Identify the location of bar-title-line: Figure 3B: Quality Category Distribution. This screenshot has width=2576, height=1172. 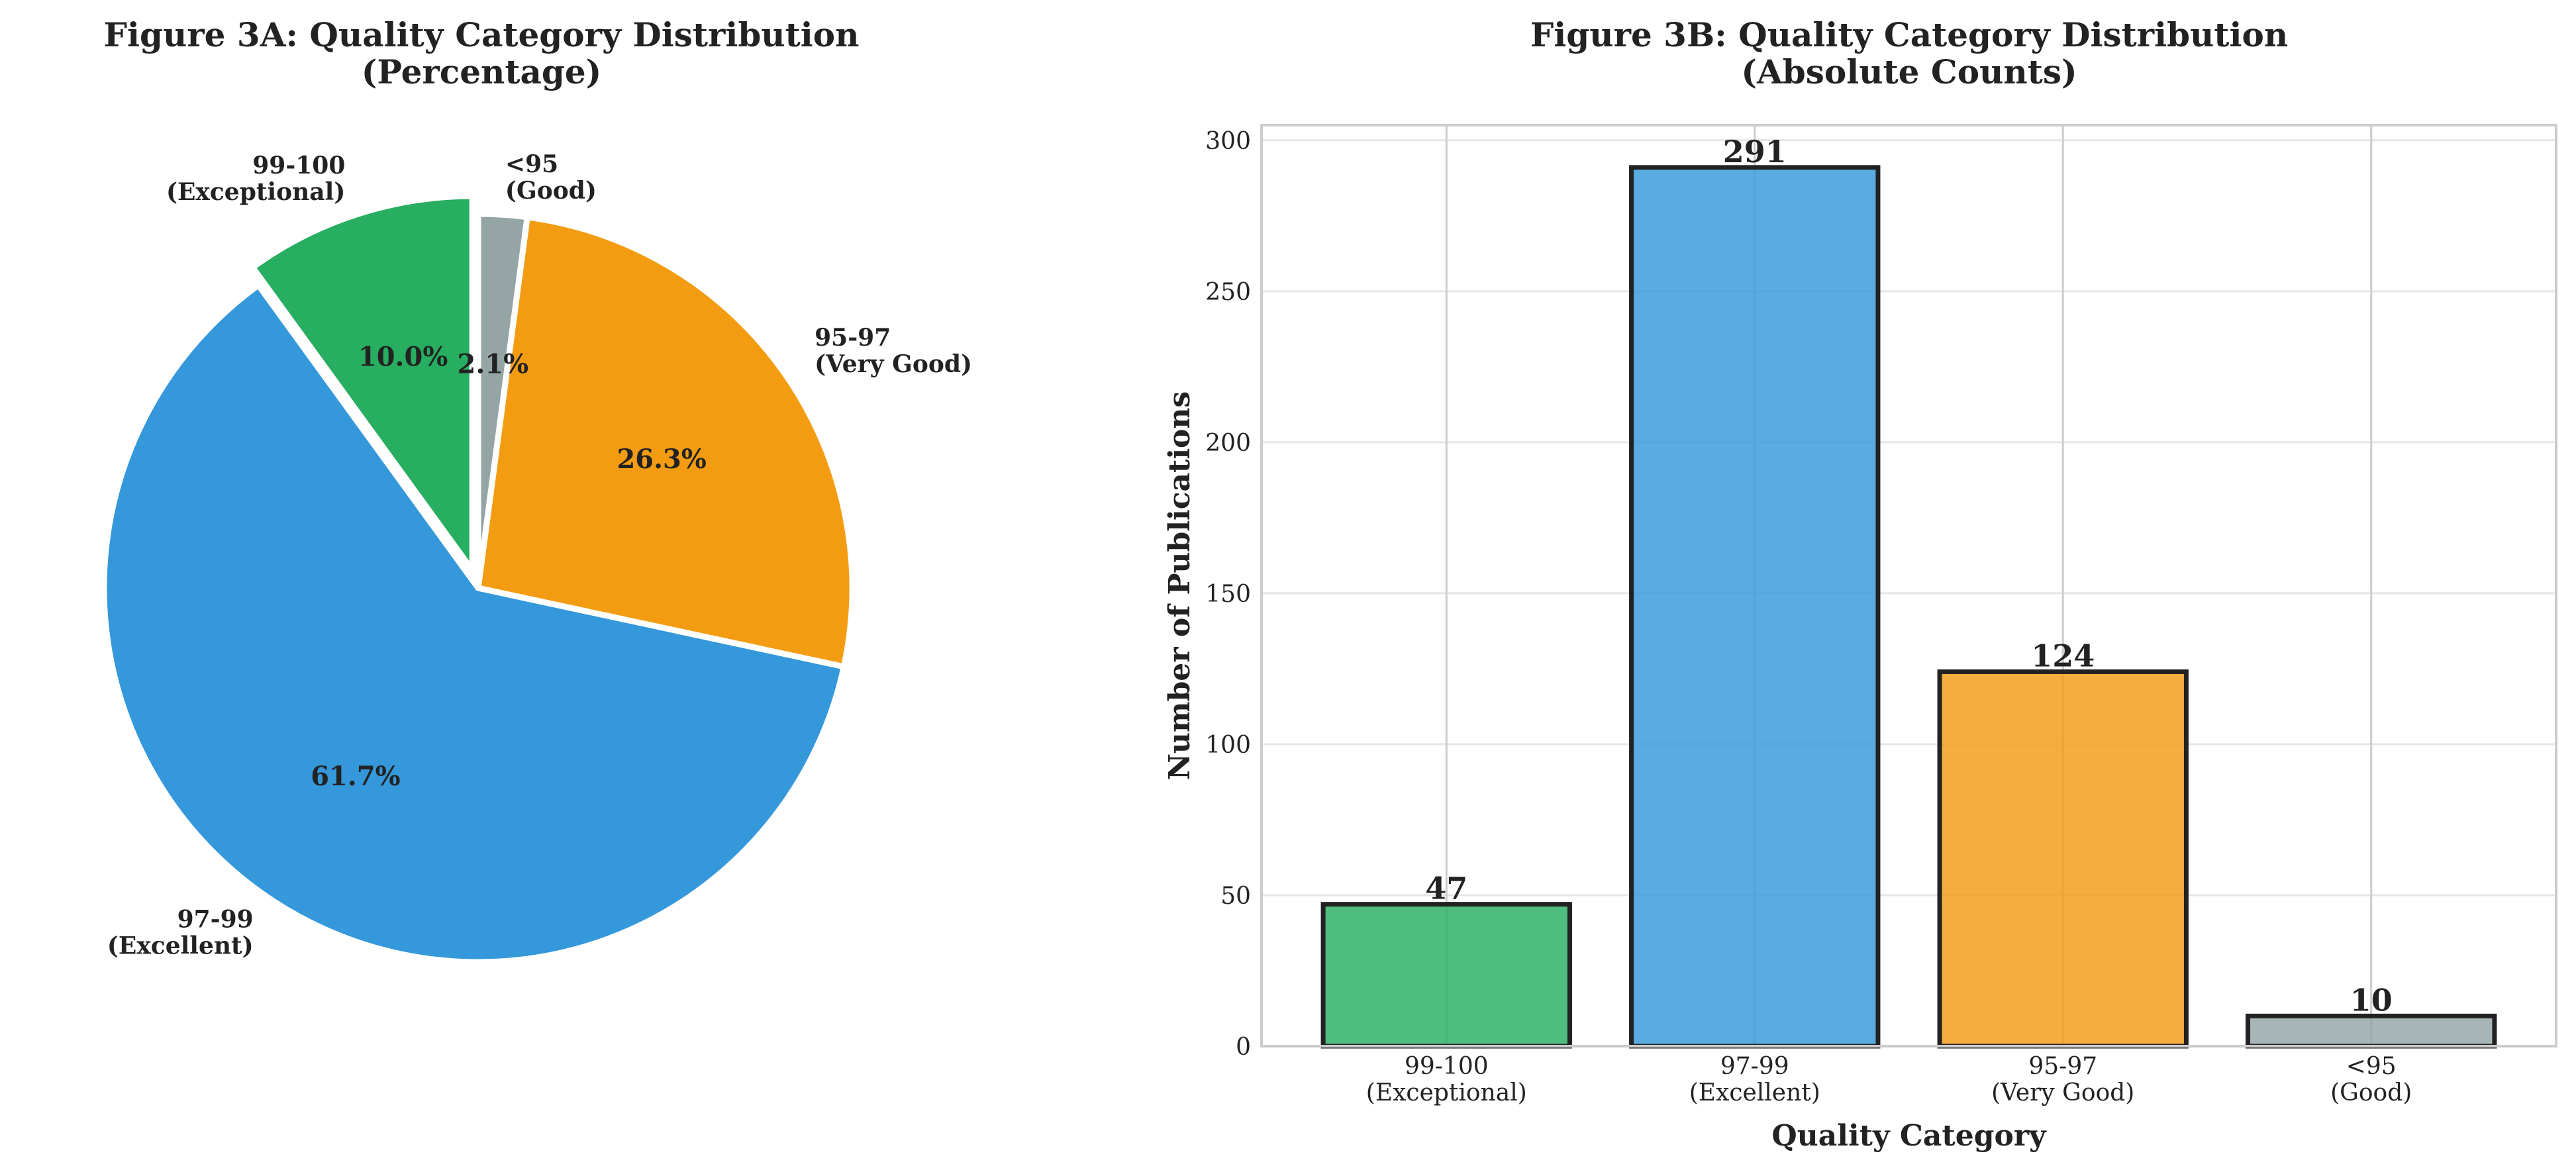
(1909, 34).